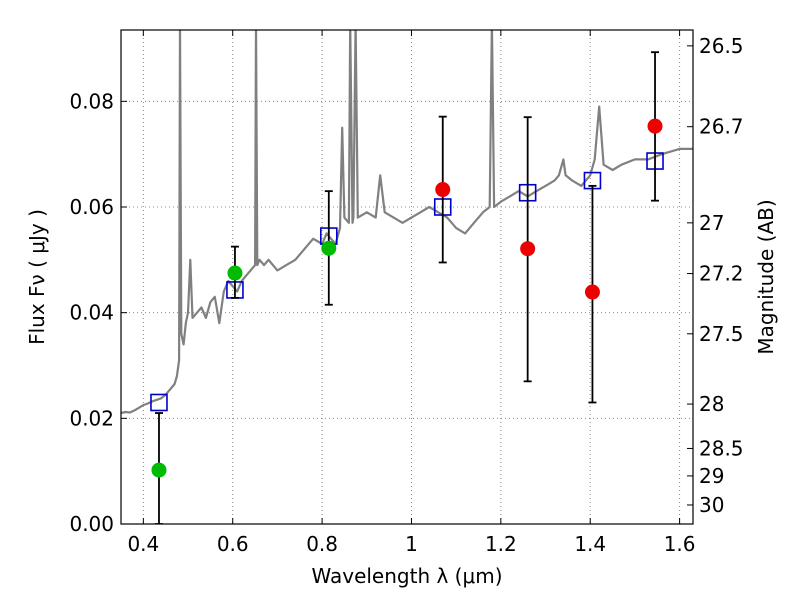  I want to click on x-tick-label: 1, so click(411, 544).